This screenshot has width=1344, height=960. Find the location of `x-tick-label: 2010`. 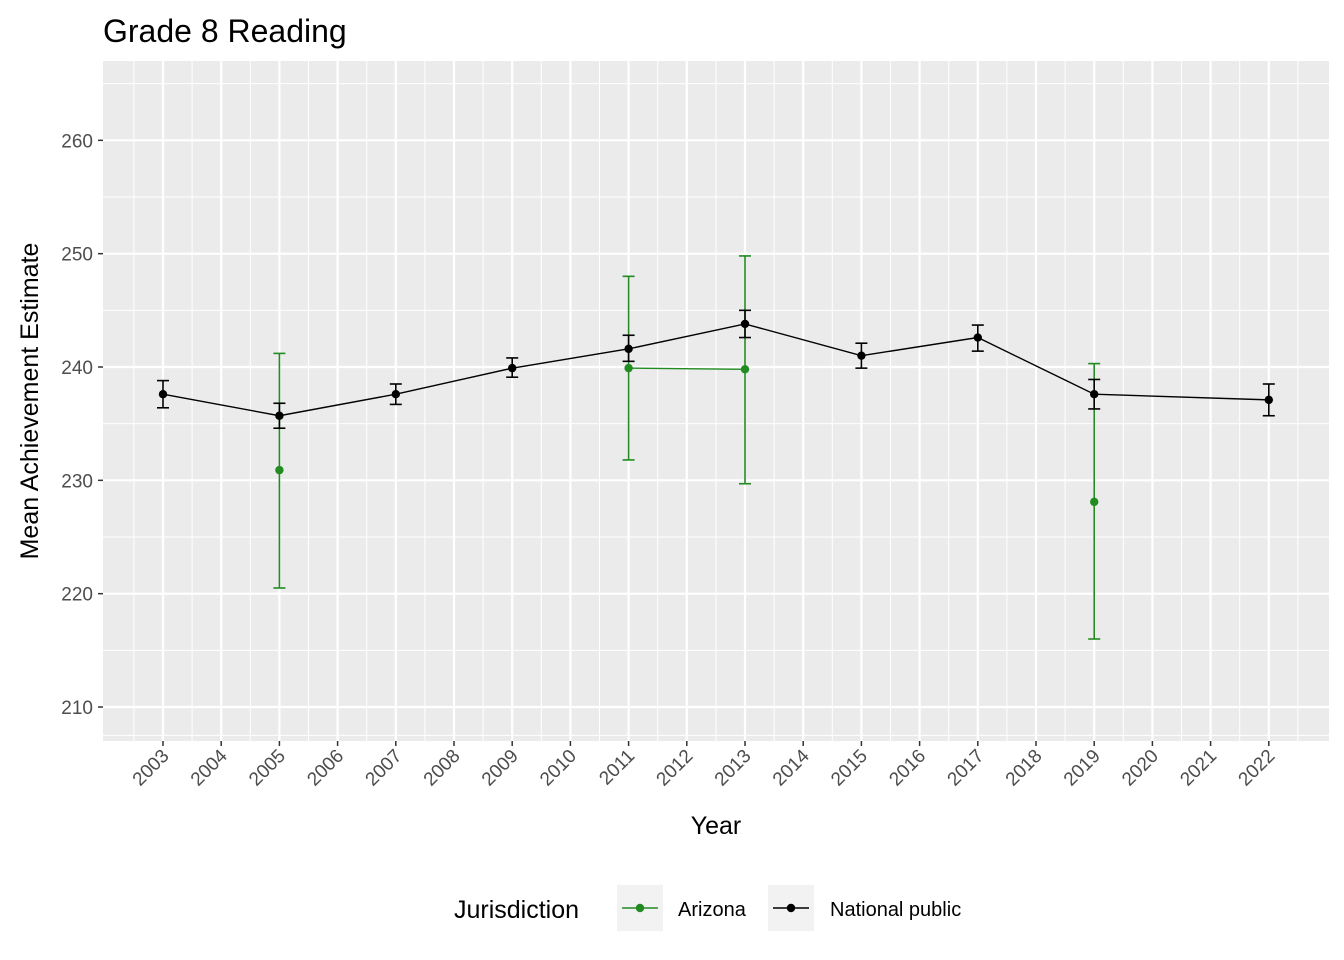

x-tick-label: 2010 is located at coordinates (558, 768).